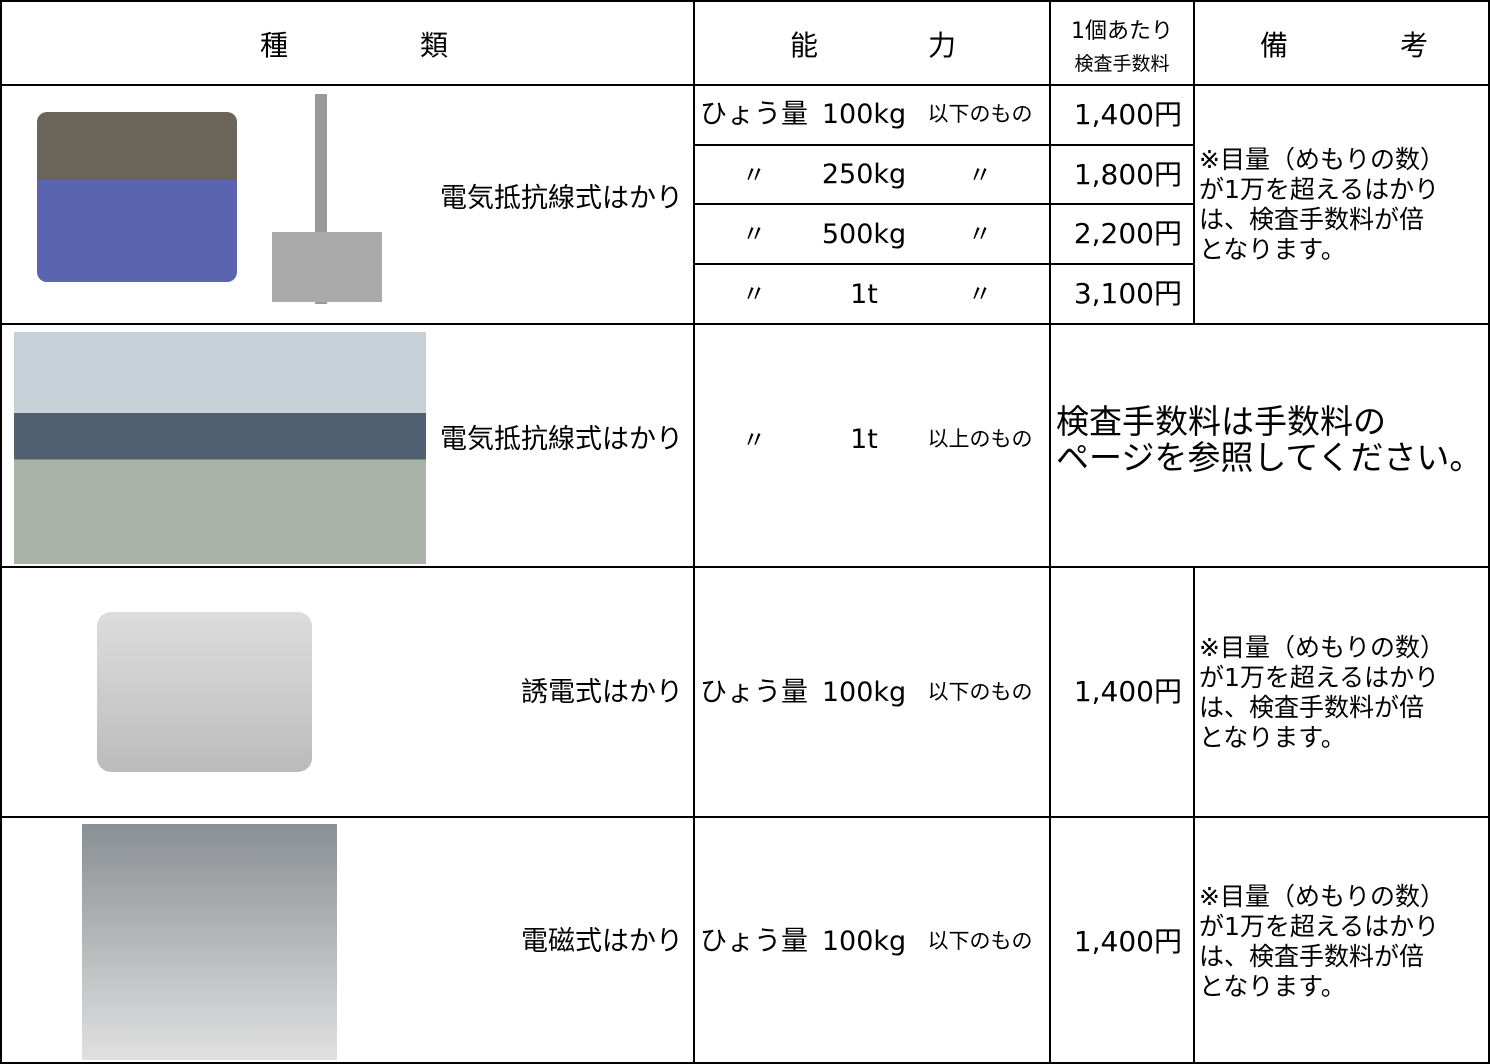 This screenshot has width=1490, height=1064. Describe the element at coordinates (602, 941) in the screenshot. I see `type-label: 電磁式はかり` at that location.